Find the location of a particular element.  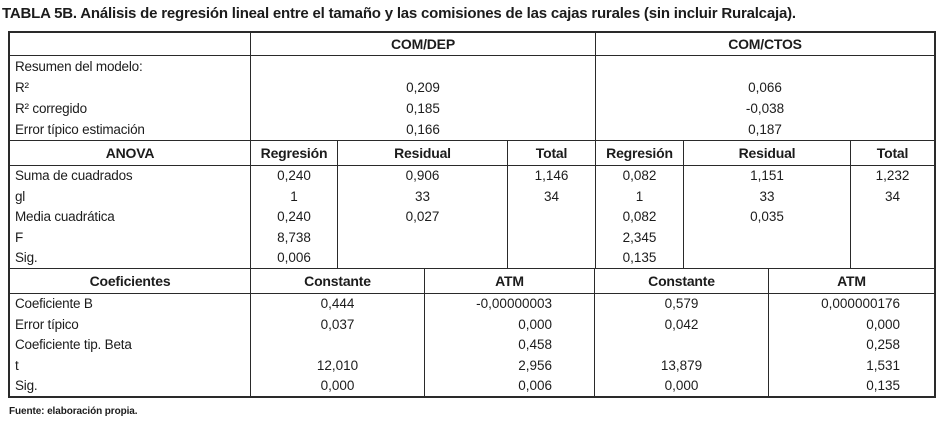

value-cell: 8,738 is located at coordinates (293, 237).